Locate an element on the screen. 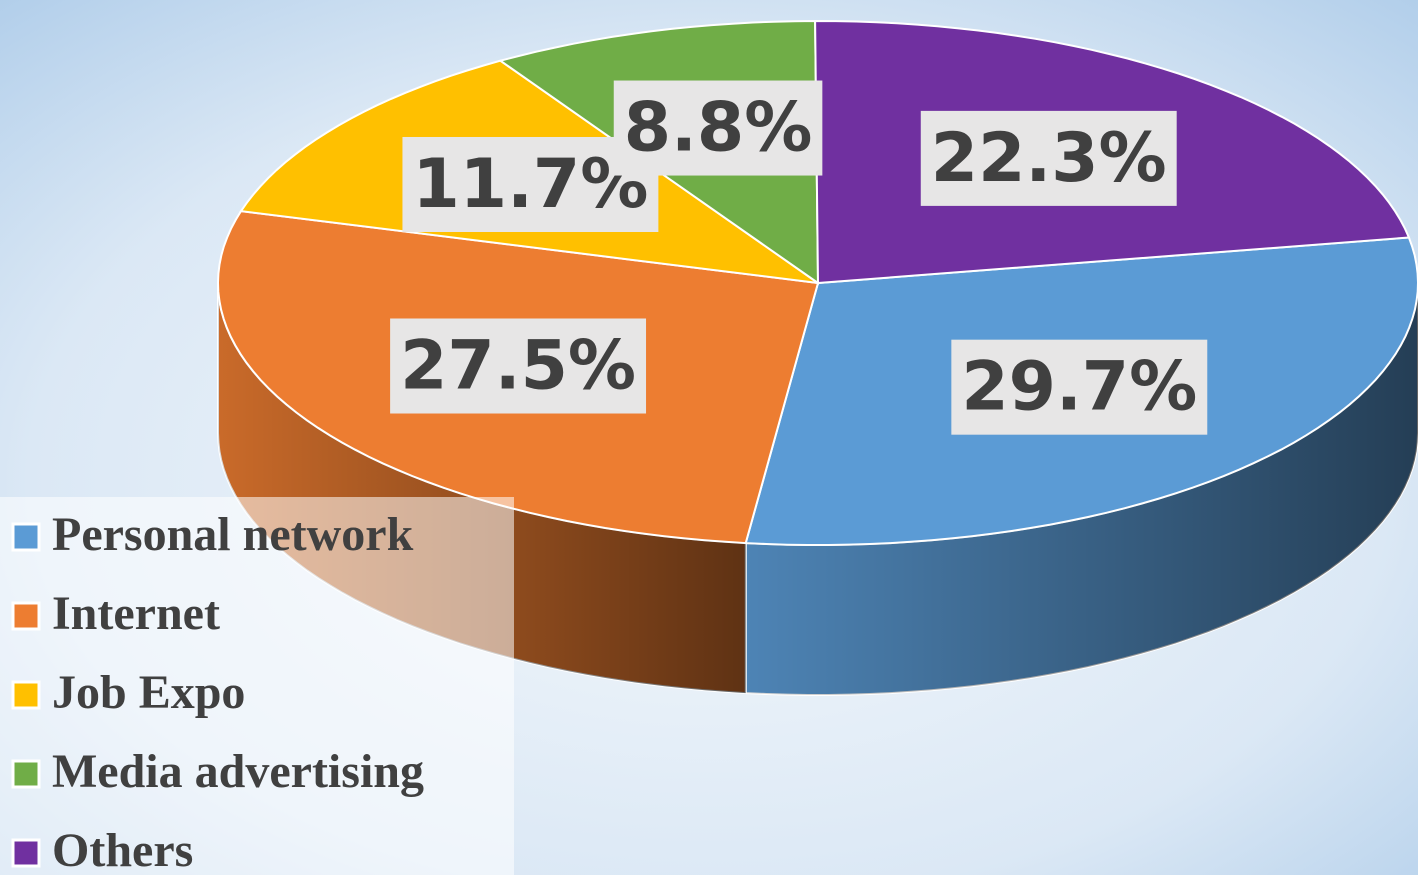 The image size is (1418, 875). data-label: 22.3% is located at coordinates (1049, 158).